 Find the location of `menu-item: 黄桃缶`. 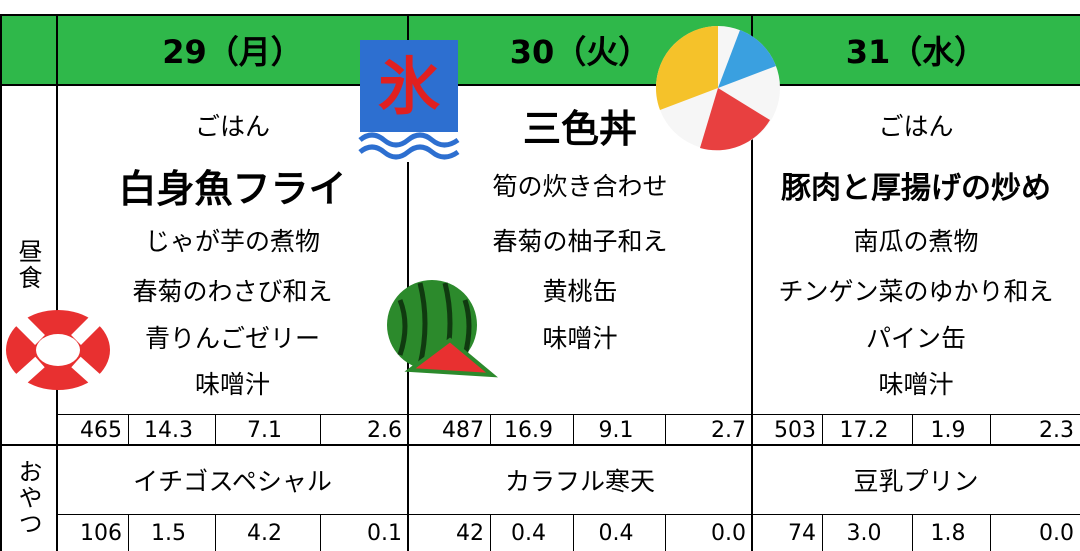

menu-item: 黄桃缶 is located at coordinates (580, 291).